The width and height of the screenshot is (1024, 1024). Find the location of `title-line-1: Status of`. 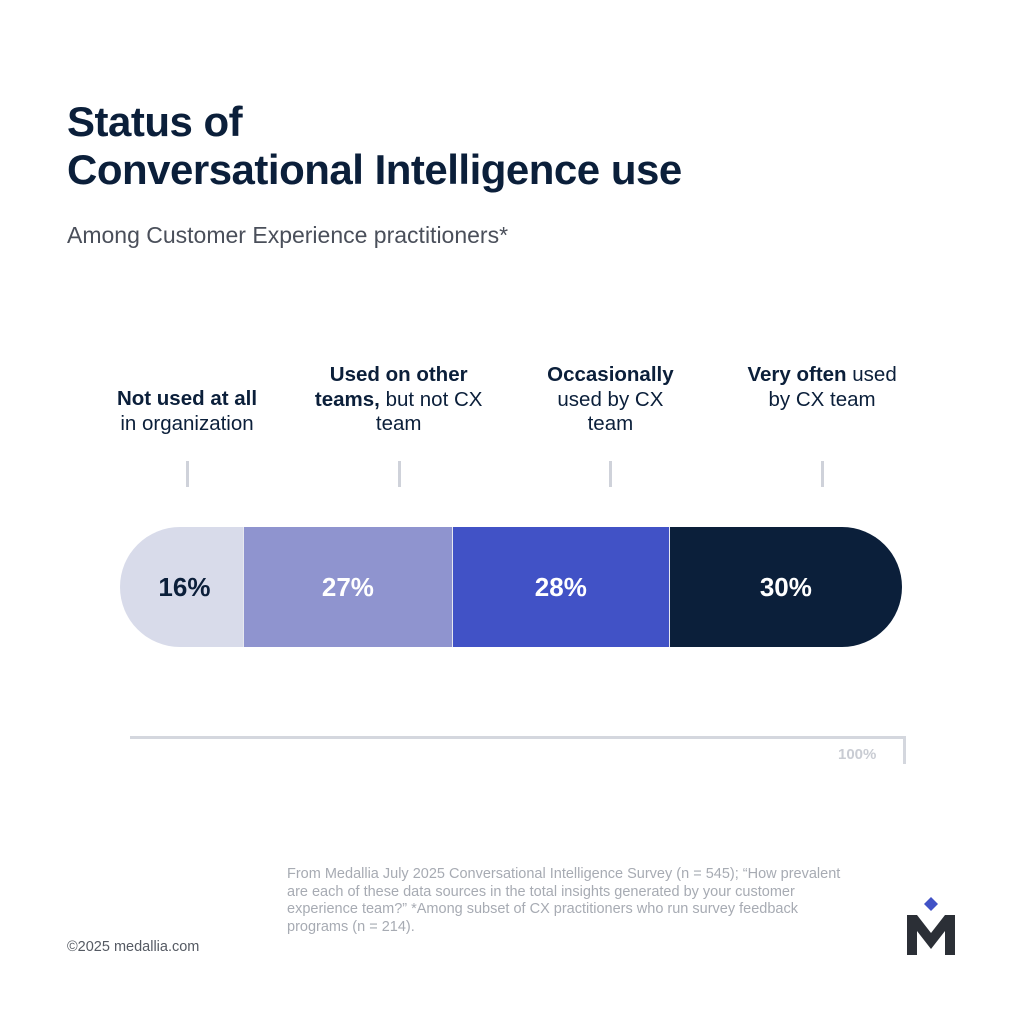

title-line-1: Status of is located at coordinates (155, 121).